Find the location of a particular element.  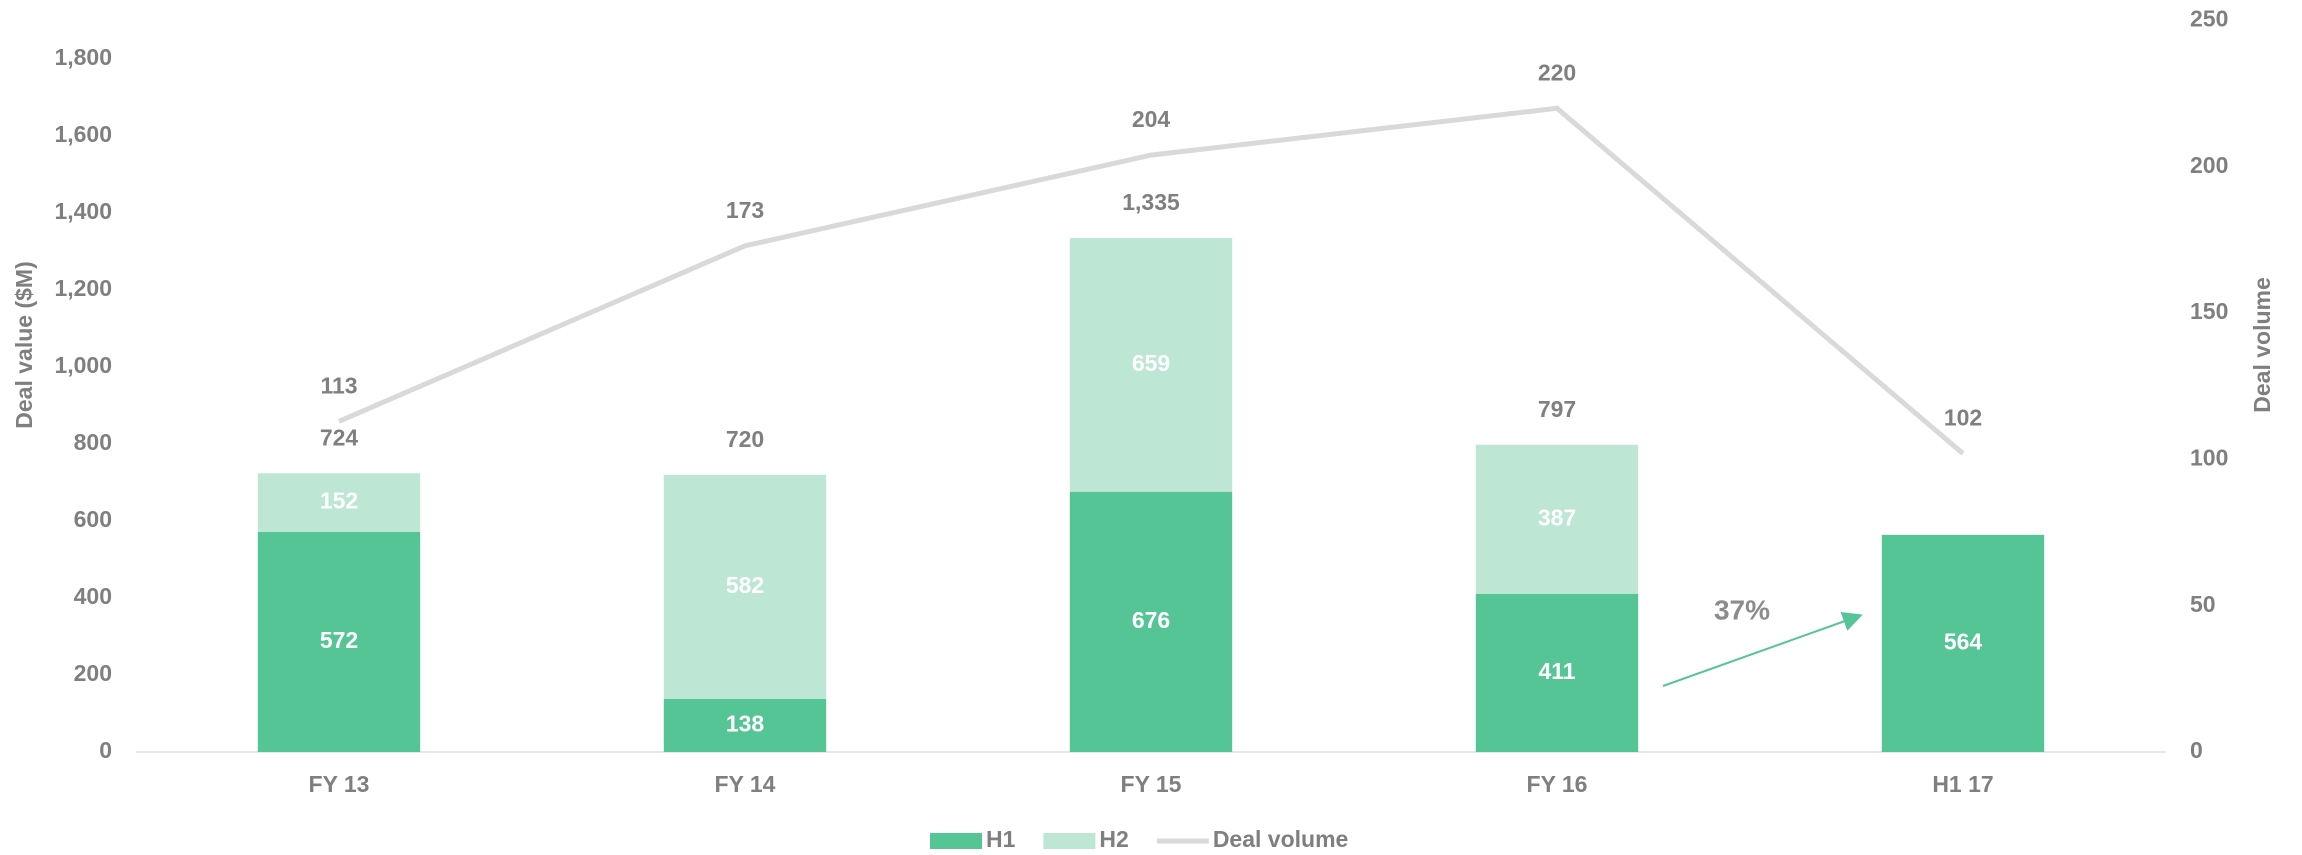

bar-label: 676 is located at coordinates (1151, 620).